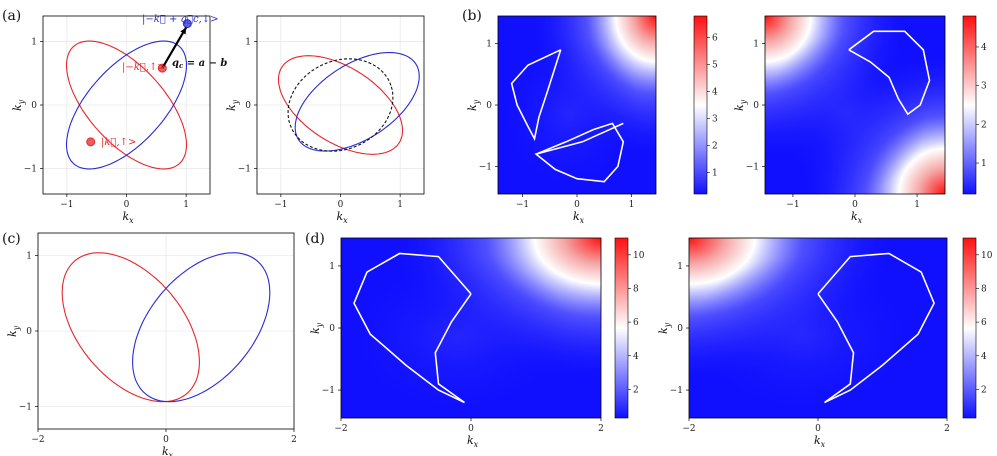  What do you see at coordinates (984, 164) in the screenshot?
I see `colorbar-tick-label: 1` at bounding box center [984, 164].